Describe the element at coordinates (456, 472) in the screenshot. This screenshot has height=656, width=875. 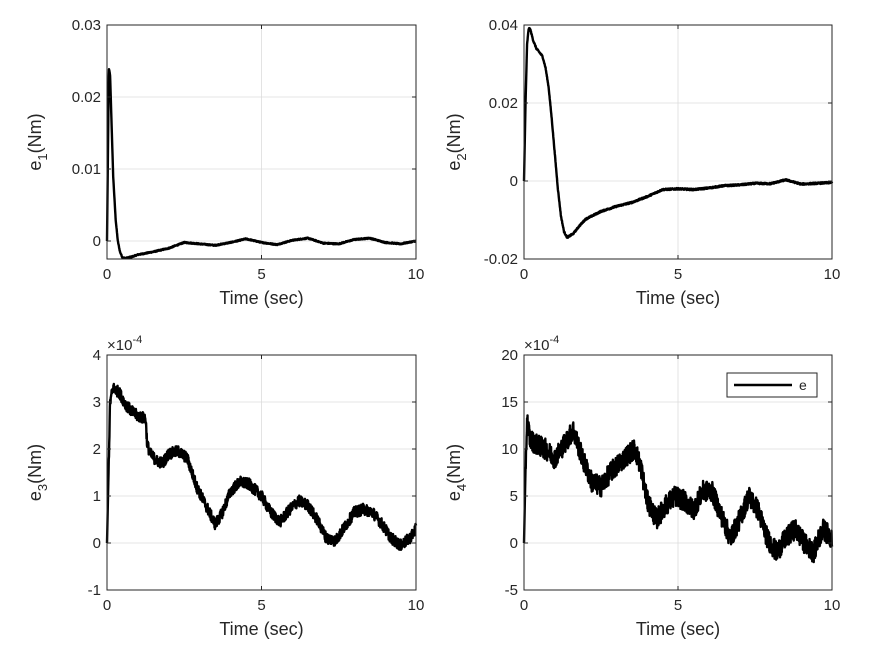
I see `y-axis-label: e4(Nm)` at that location.